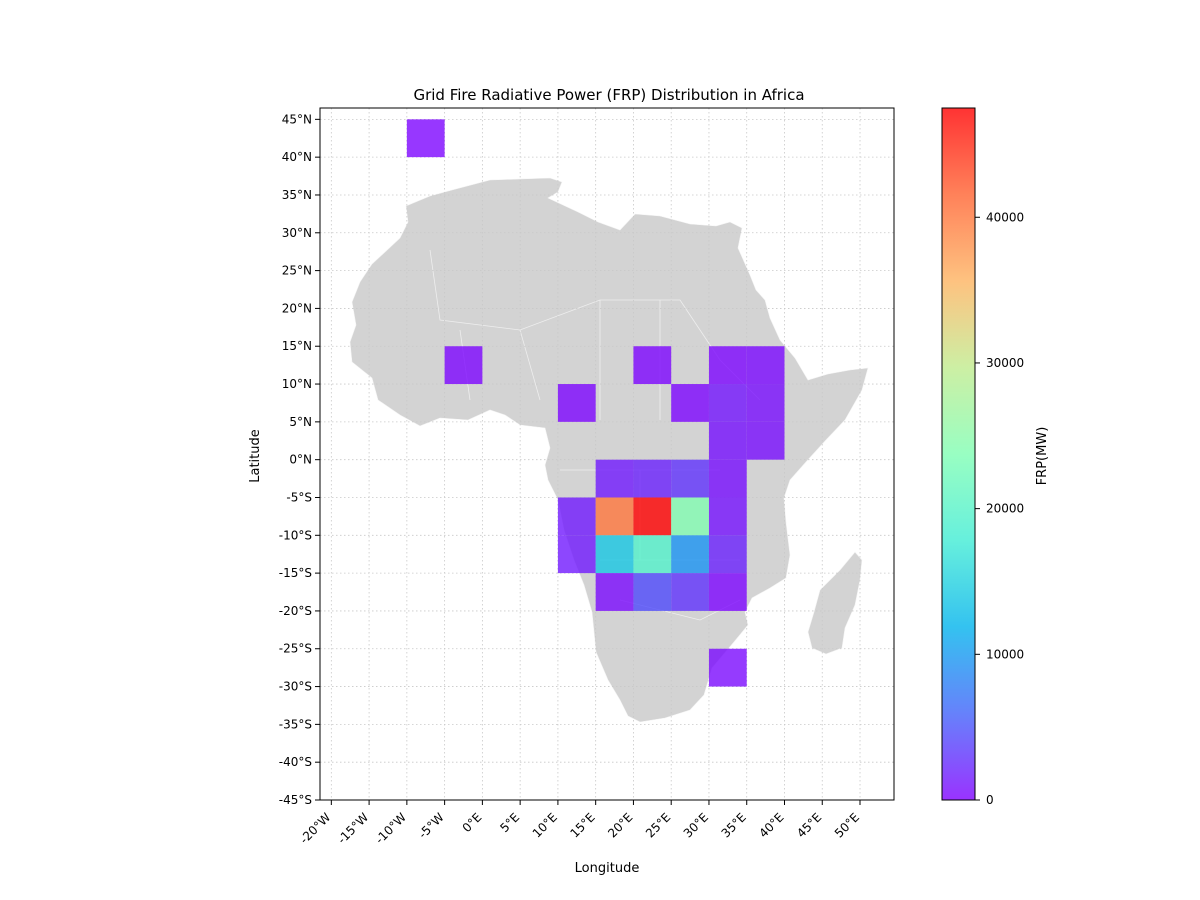  What do you see at coordinates (299, 497) in the screenshot?
I see `y-tick-label: -5°S` at bounding box center [299, 497].